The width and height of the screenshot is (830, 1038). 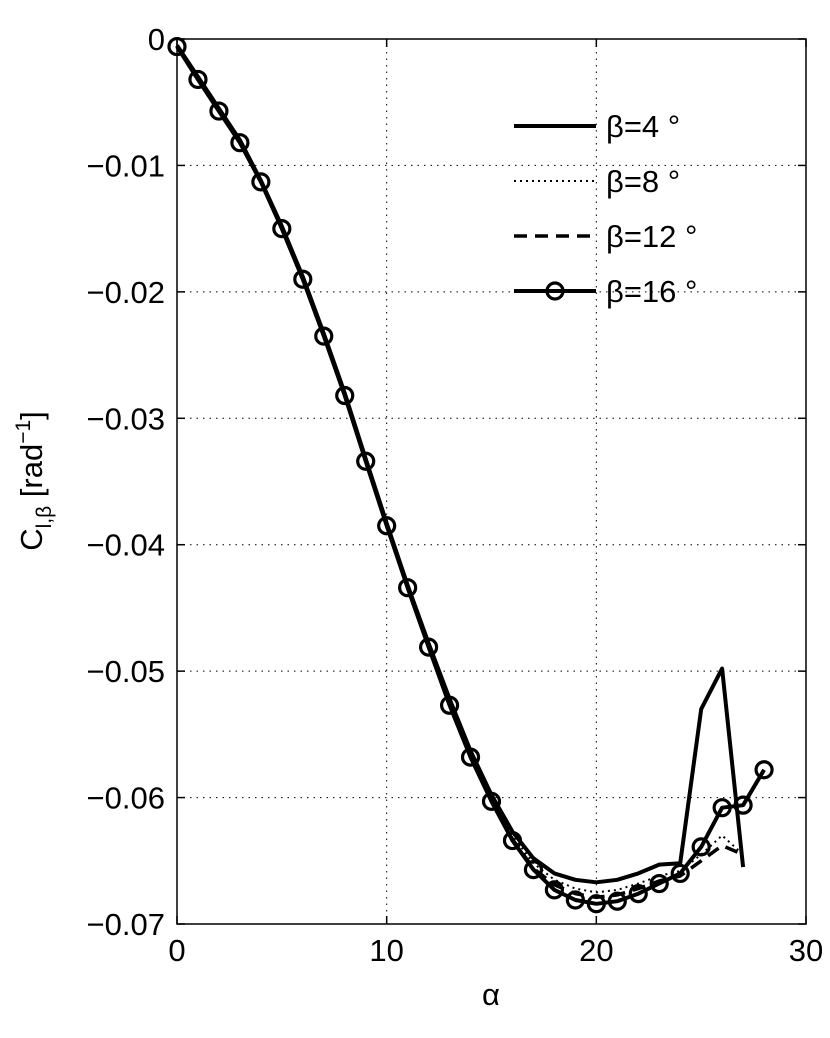 I want to click on y-tick-label: −0.04, so click(x=126, y=545).